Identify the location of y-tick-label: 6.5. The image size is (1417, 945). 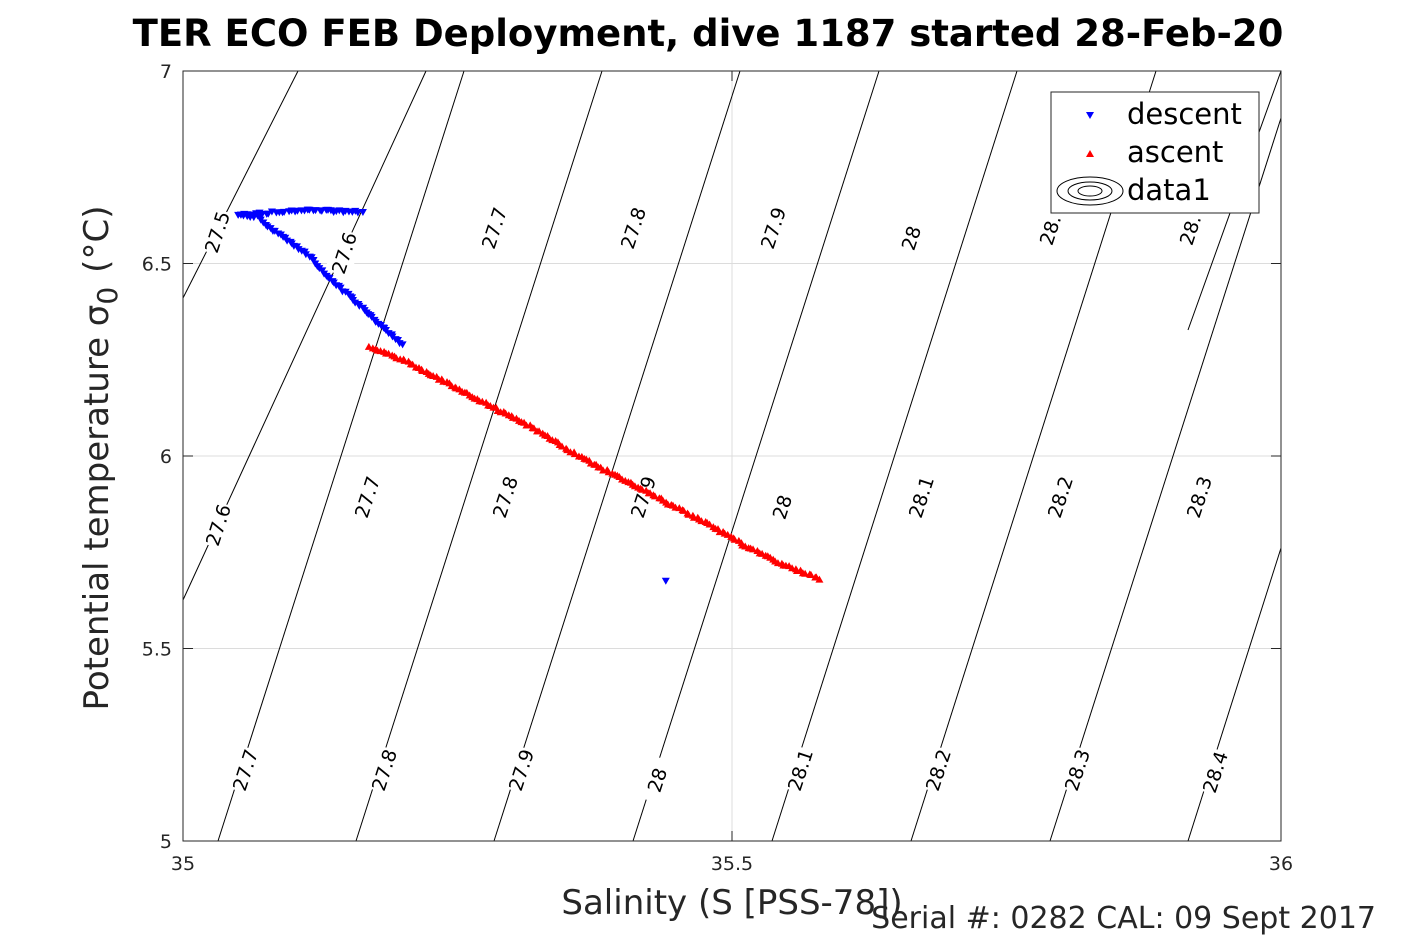
(157, 265).